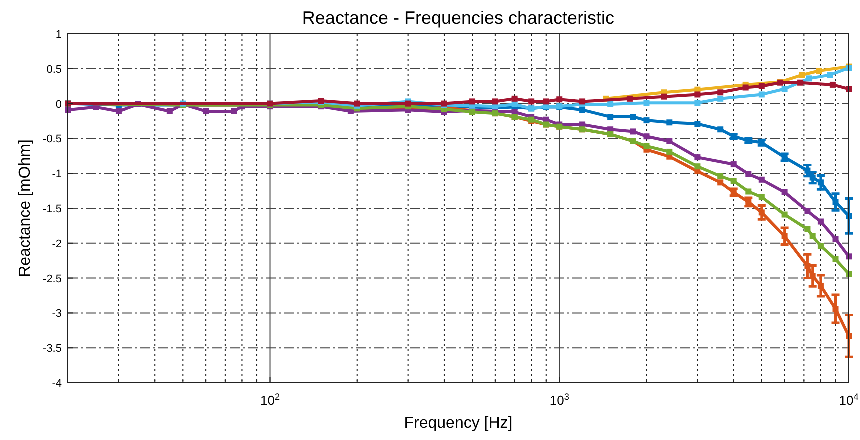 Image resolution: width=860 pixels, height=440 pixels. What do you see at coordinates (458, 18) in the screenshot?
I see `chart-title: Reactance - Frequencies characteristic` at bounding box center [458, 18].